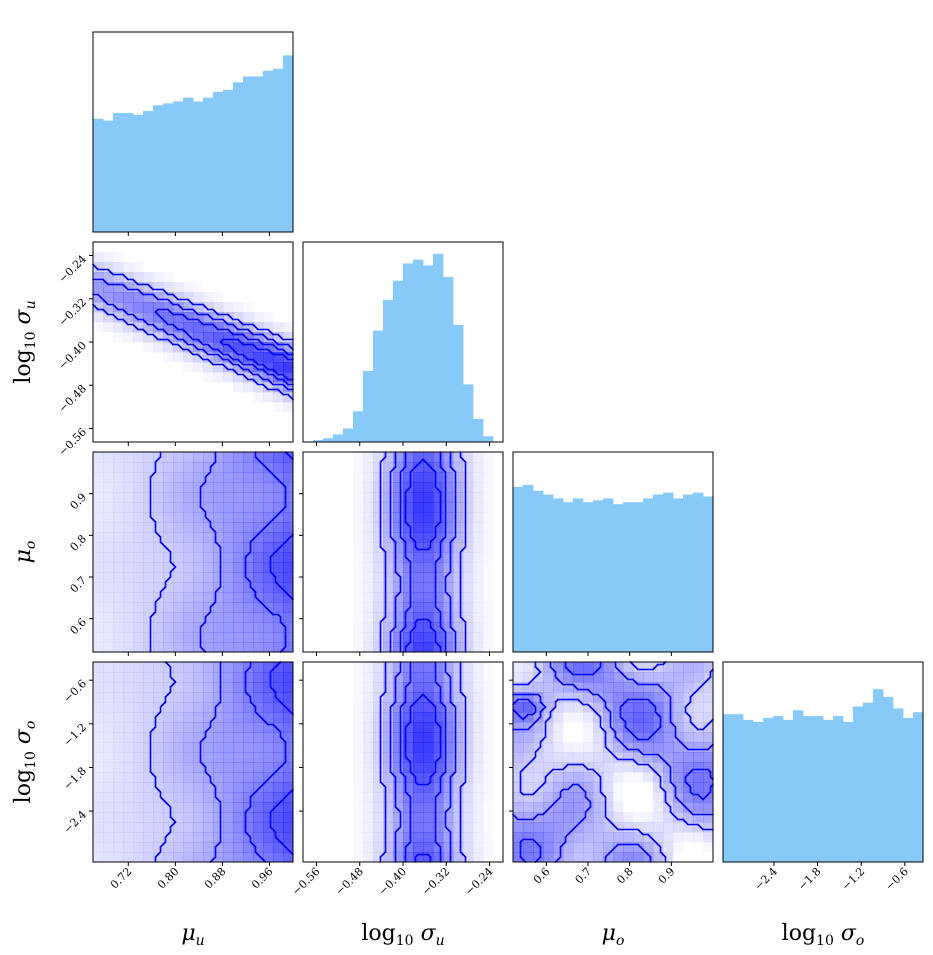 The height and width of the screenshot is (955, 933). Describe the element at coordinates (435, 881) in the screenshot. I see `x-tick-label: −0.32` at that location.